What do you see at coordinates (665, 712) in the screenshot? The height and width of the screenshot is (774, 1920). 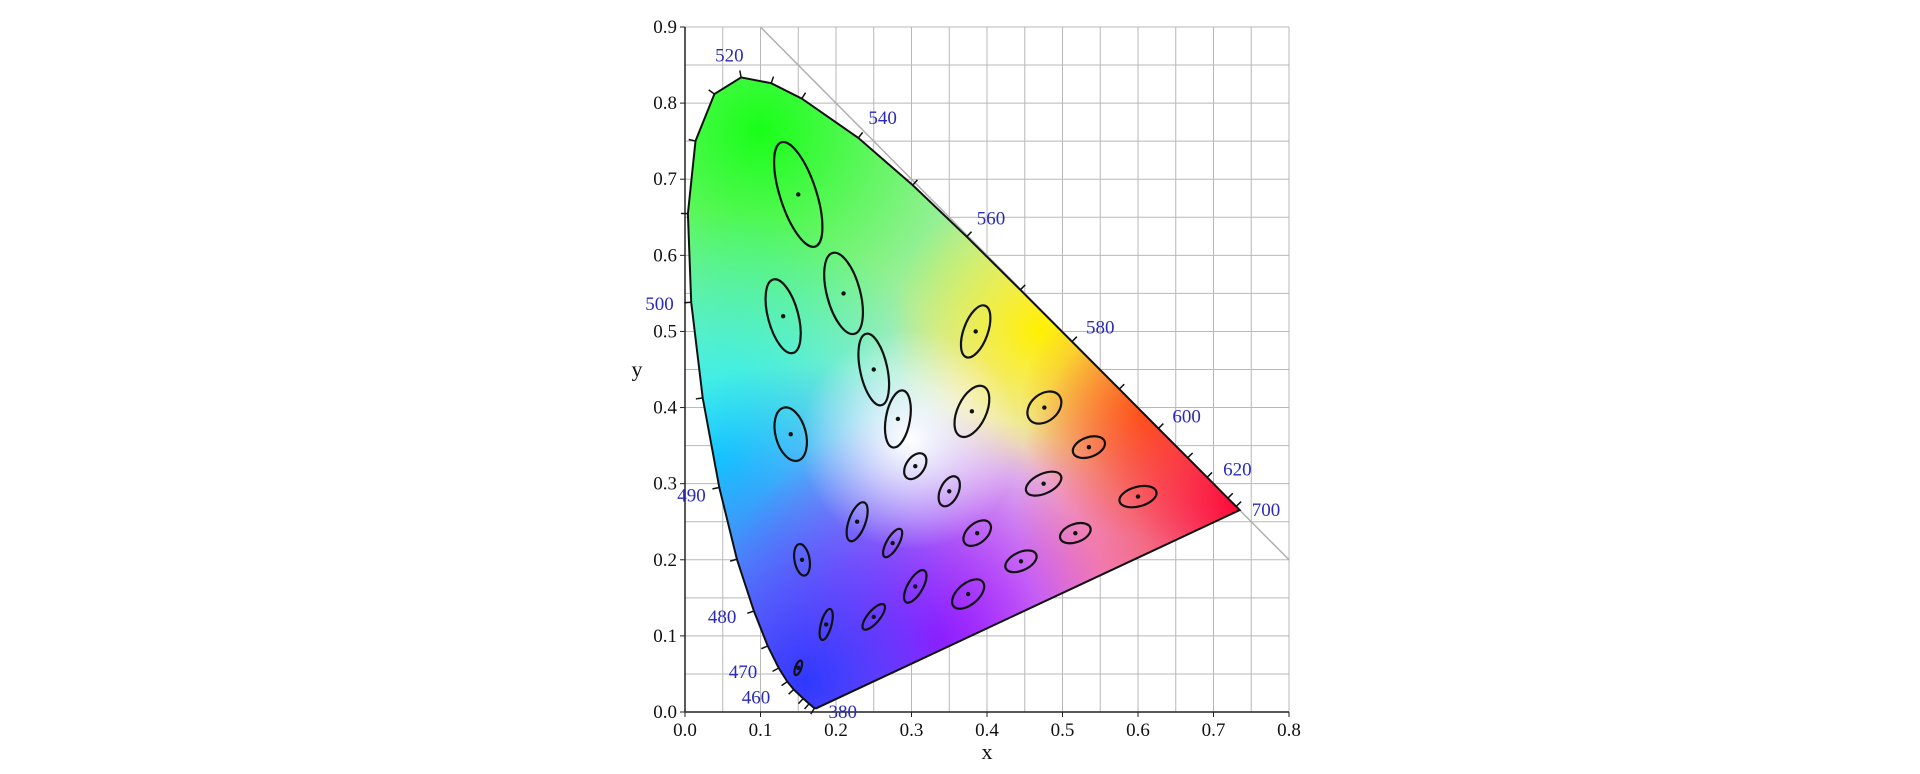 I see `y-tick-label: 0.0` at bounding box center [665, 712].